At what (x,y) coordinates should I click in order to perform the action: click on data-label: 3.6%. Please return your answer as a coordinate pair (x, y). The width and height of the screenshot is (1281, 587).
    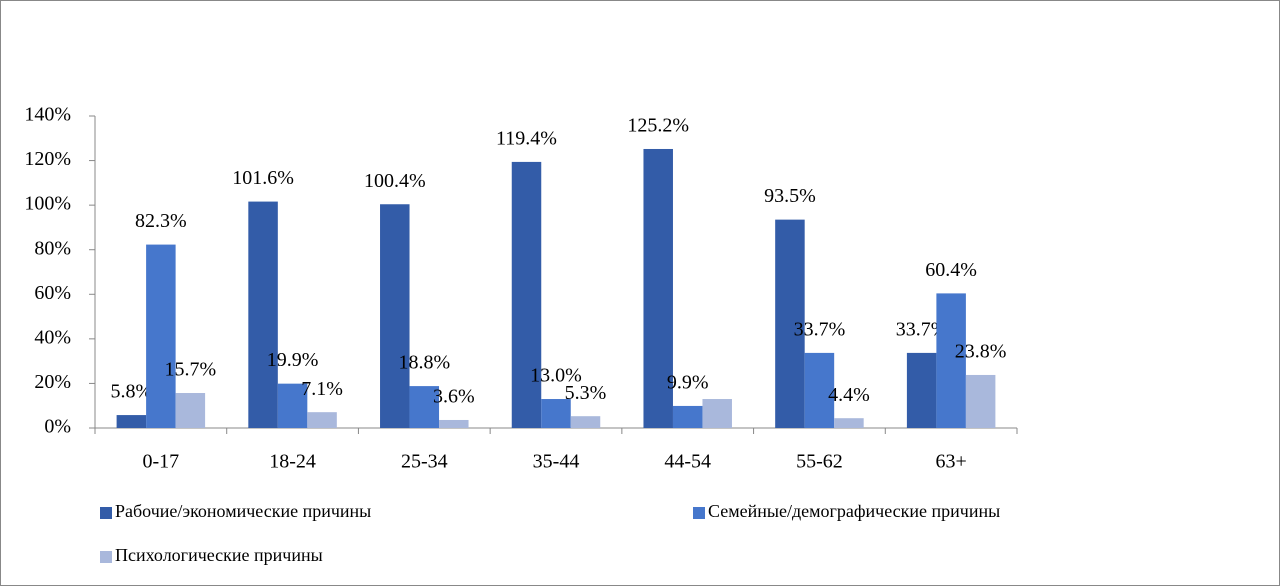
    Looking at the image, I should click on (454, 397).